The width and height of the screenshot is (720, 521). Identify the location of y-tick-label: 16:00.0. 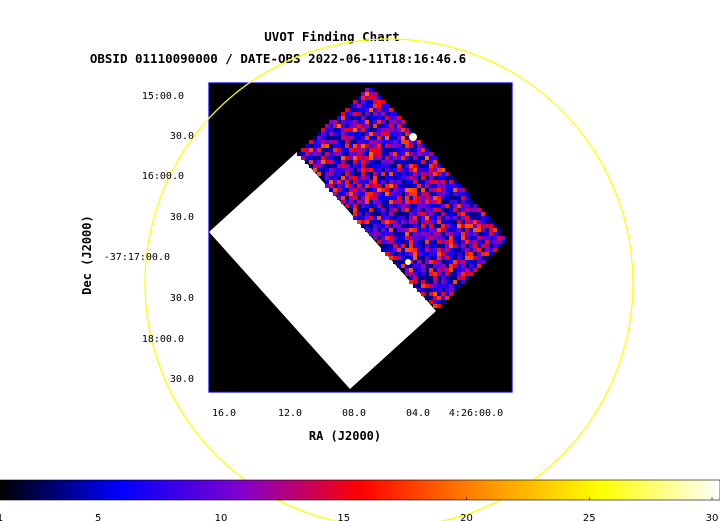
(163, 176).